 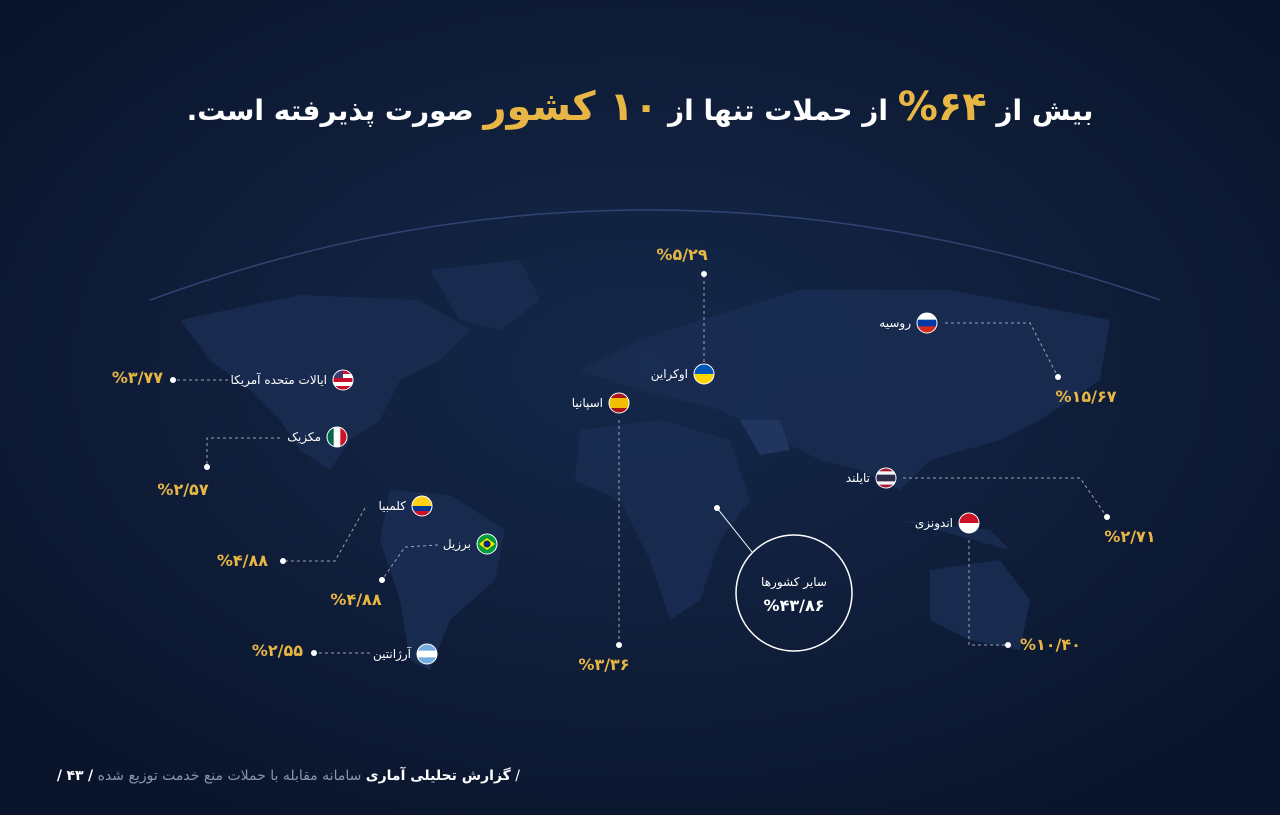 I want to click on globe-arc, so click(x=655, y=255).